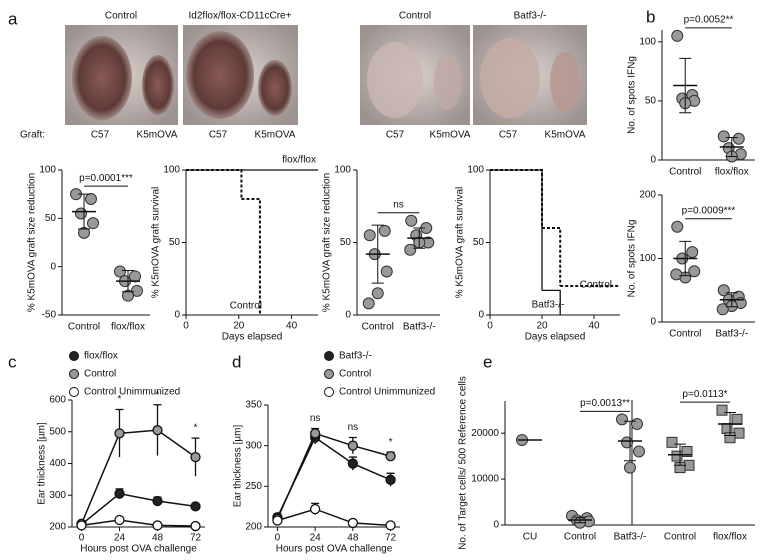 This screenshot has width=770, height=560. I want to click on x-axis-label: Days elapsed, so click(555, 337).